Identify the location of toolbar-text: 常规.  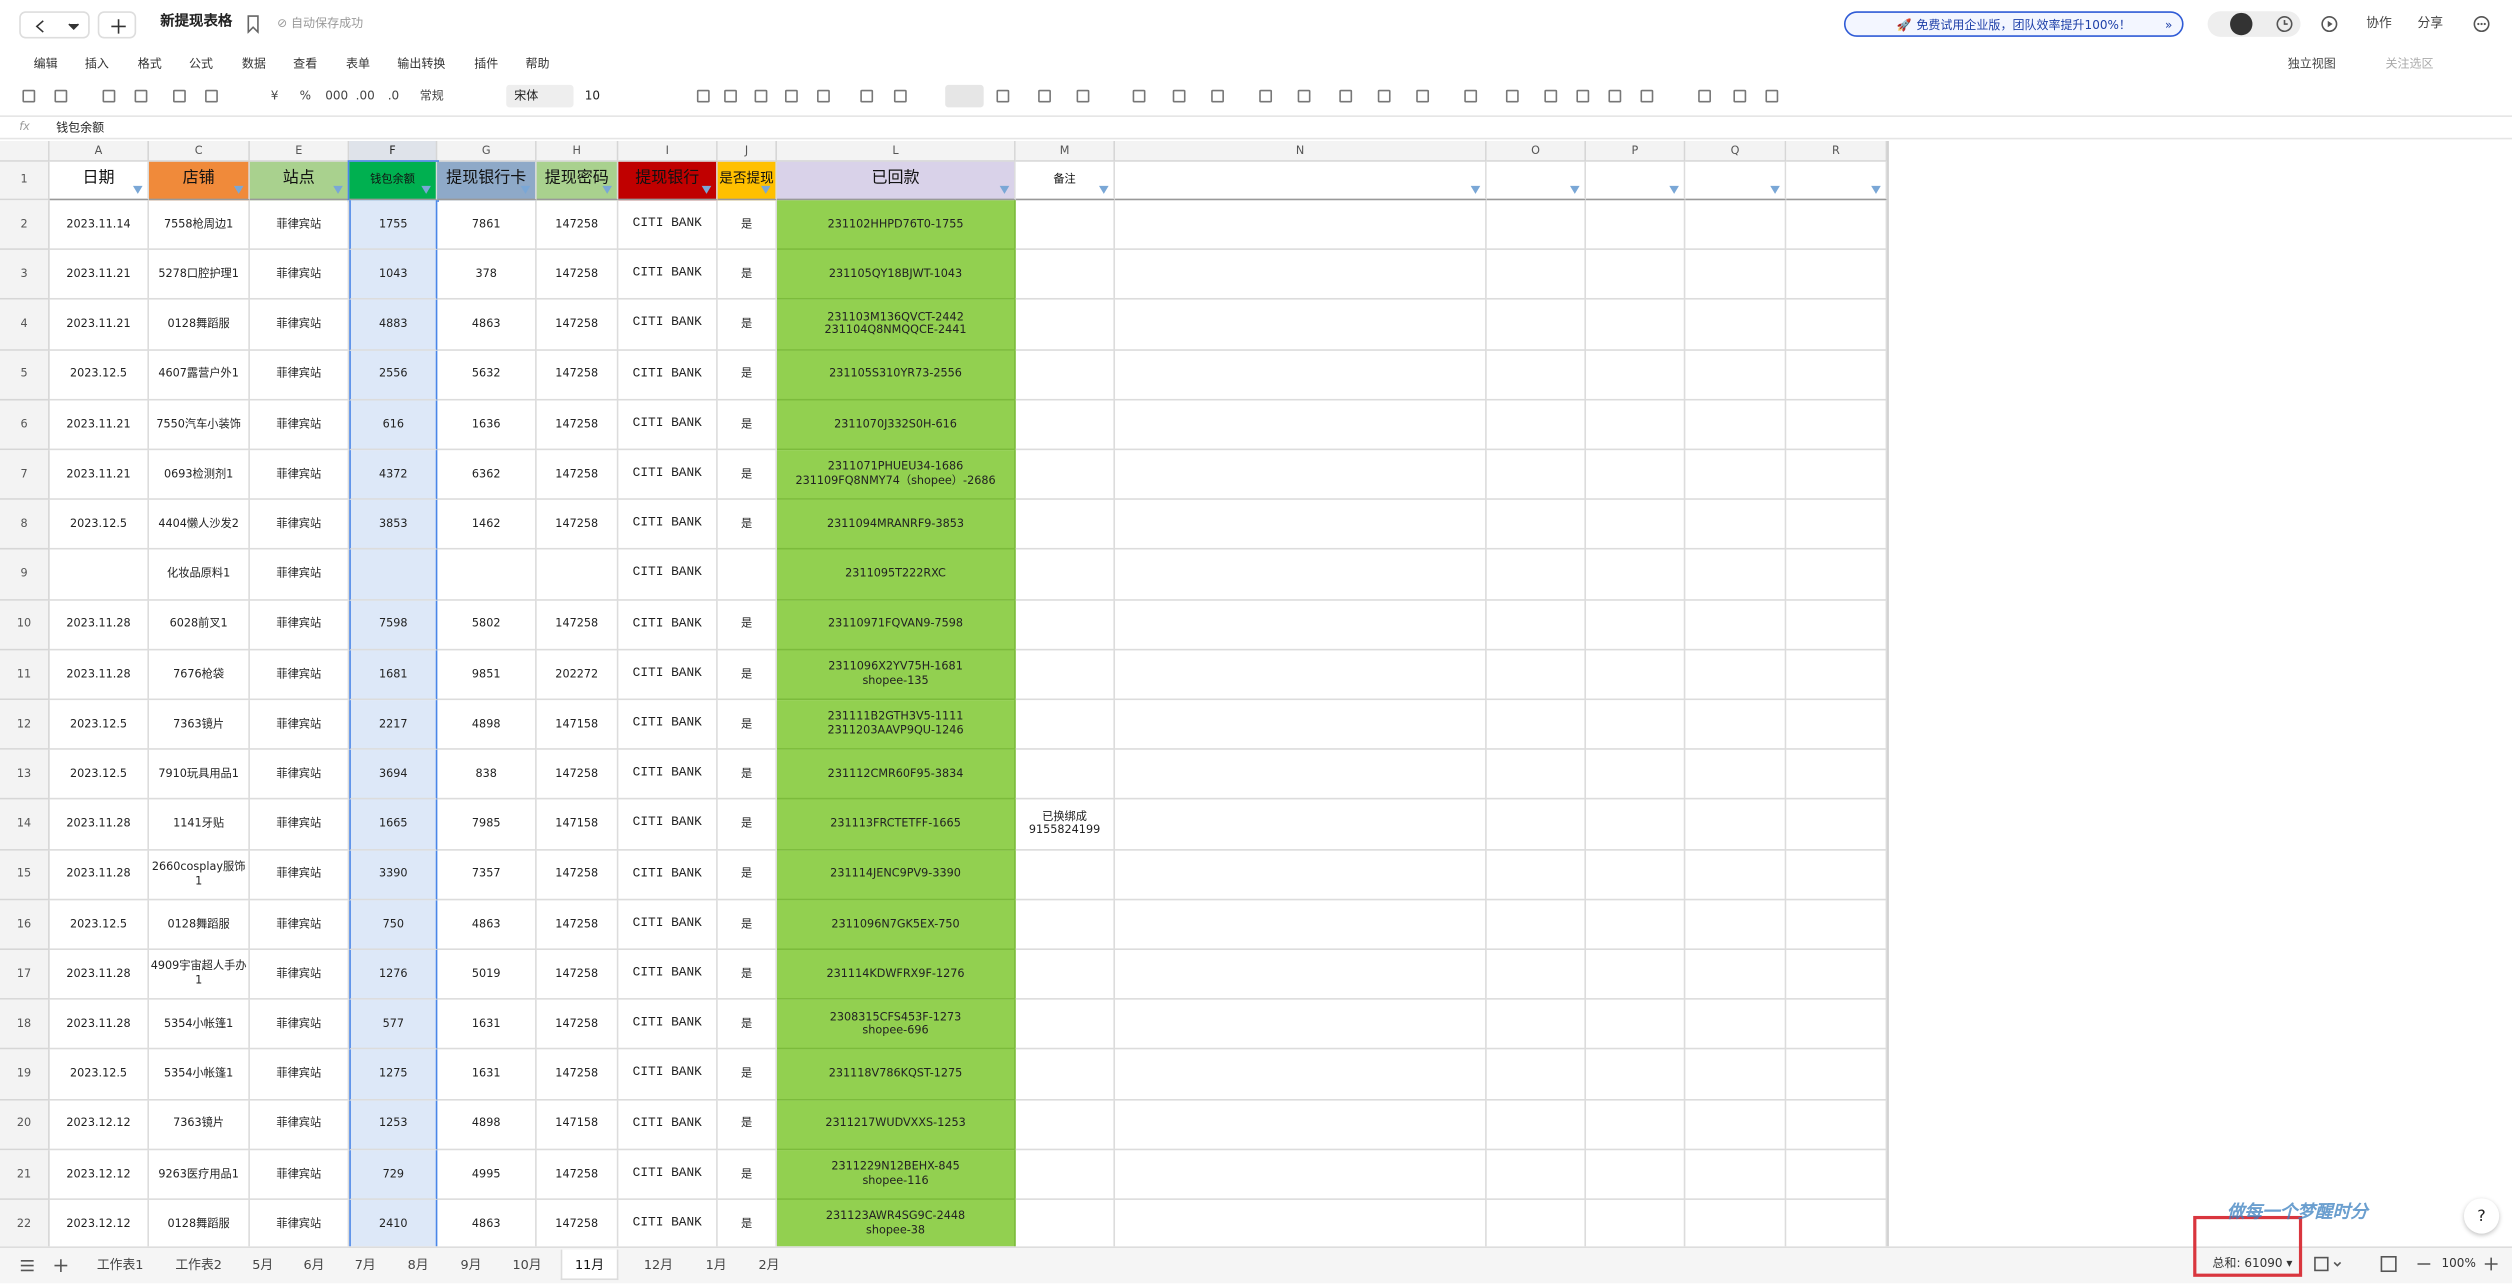
(431, 95).